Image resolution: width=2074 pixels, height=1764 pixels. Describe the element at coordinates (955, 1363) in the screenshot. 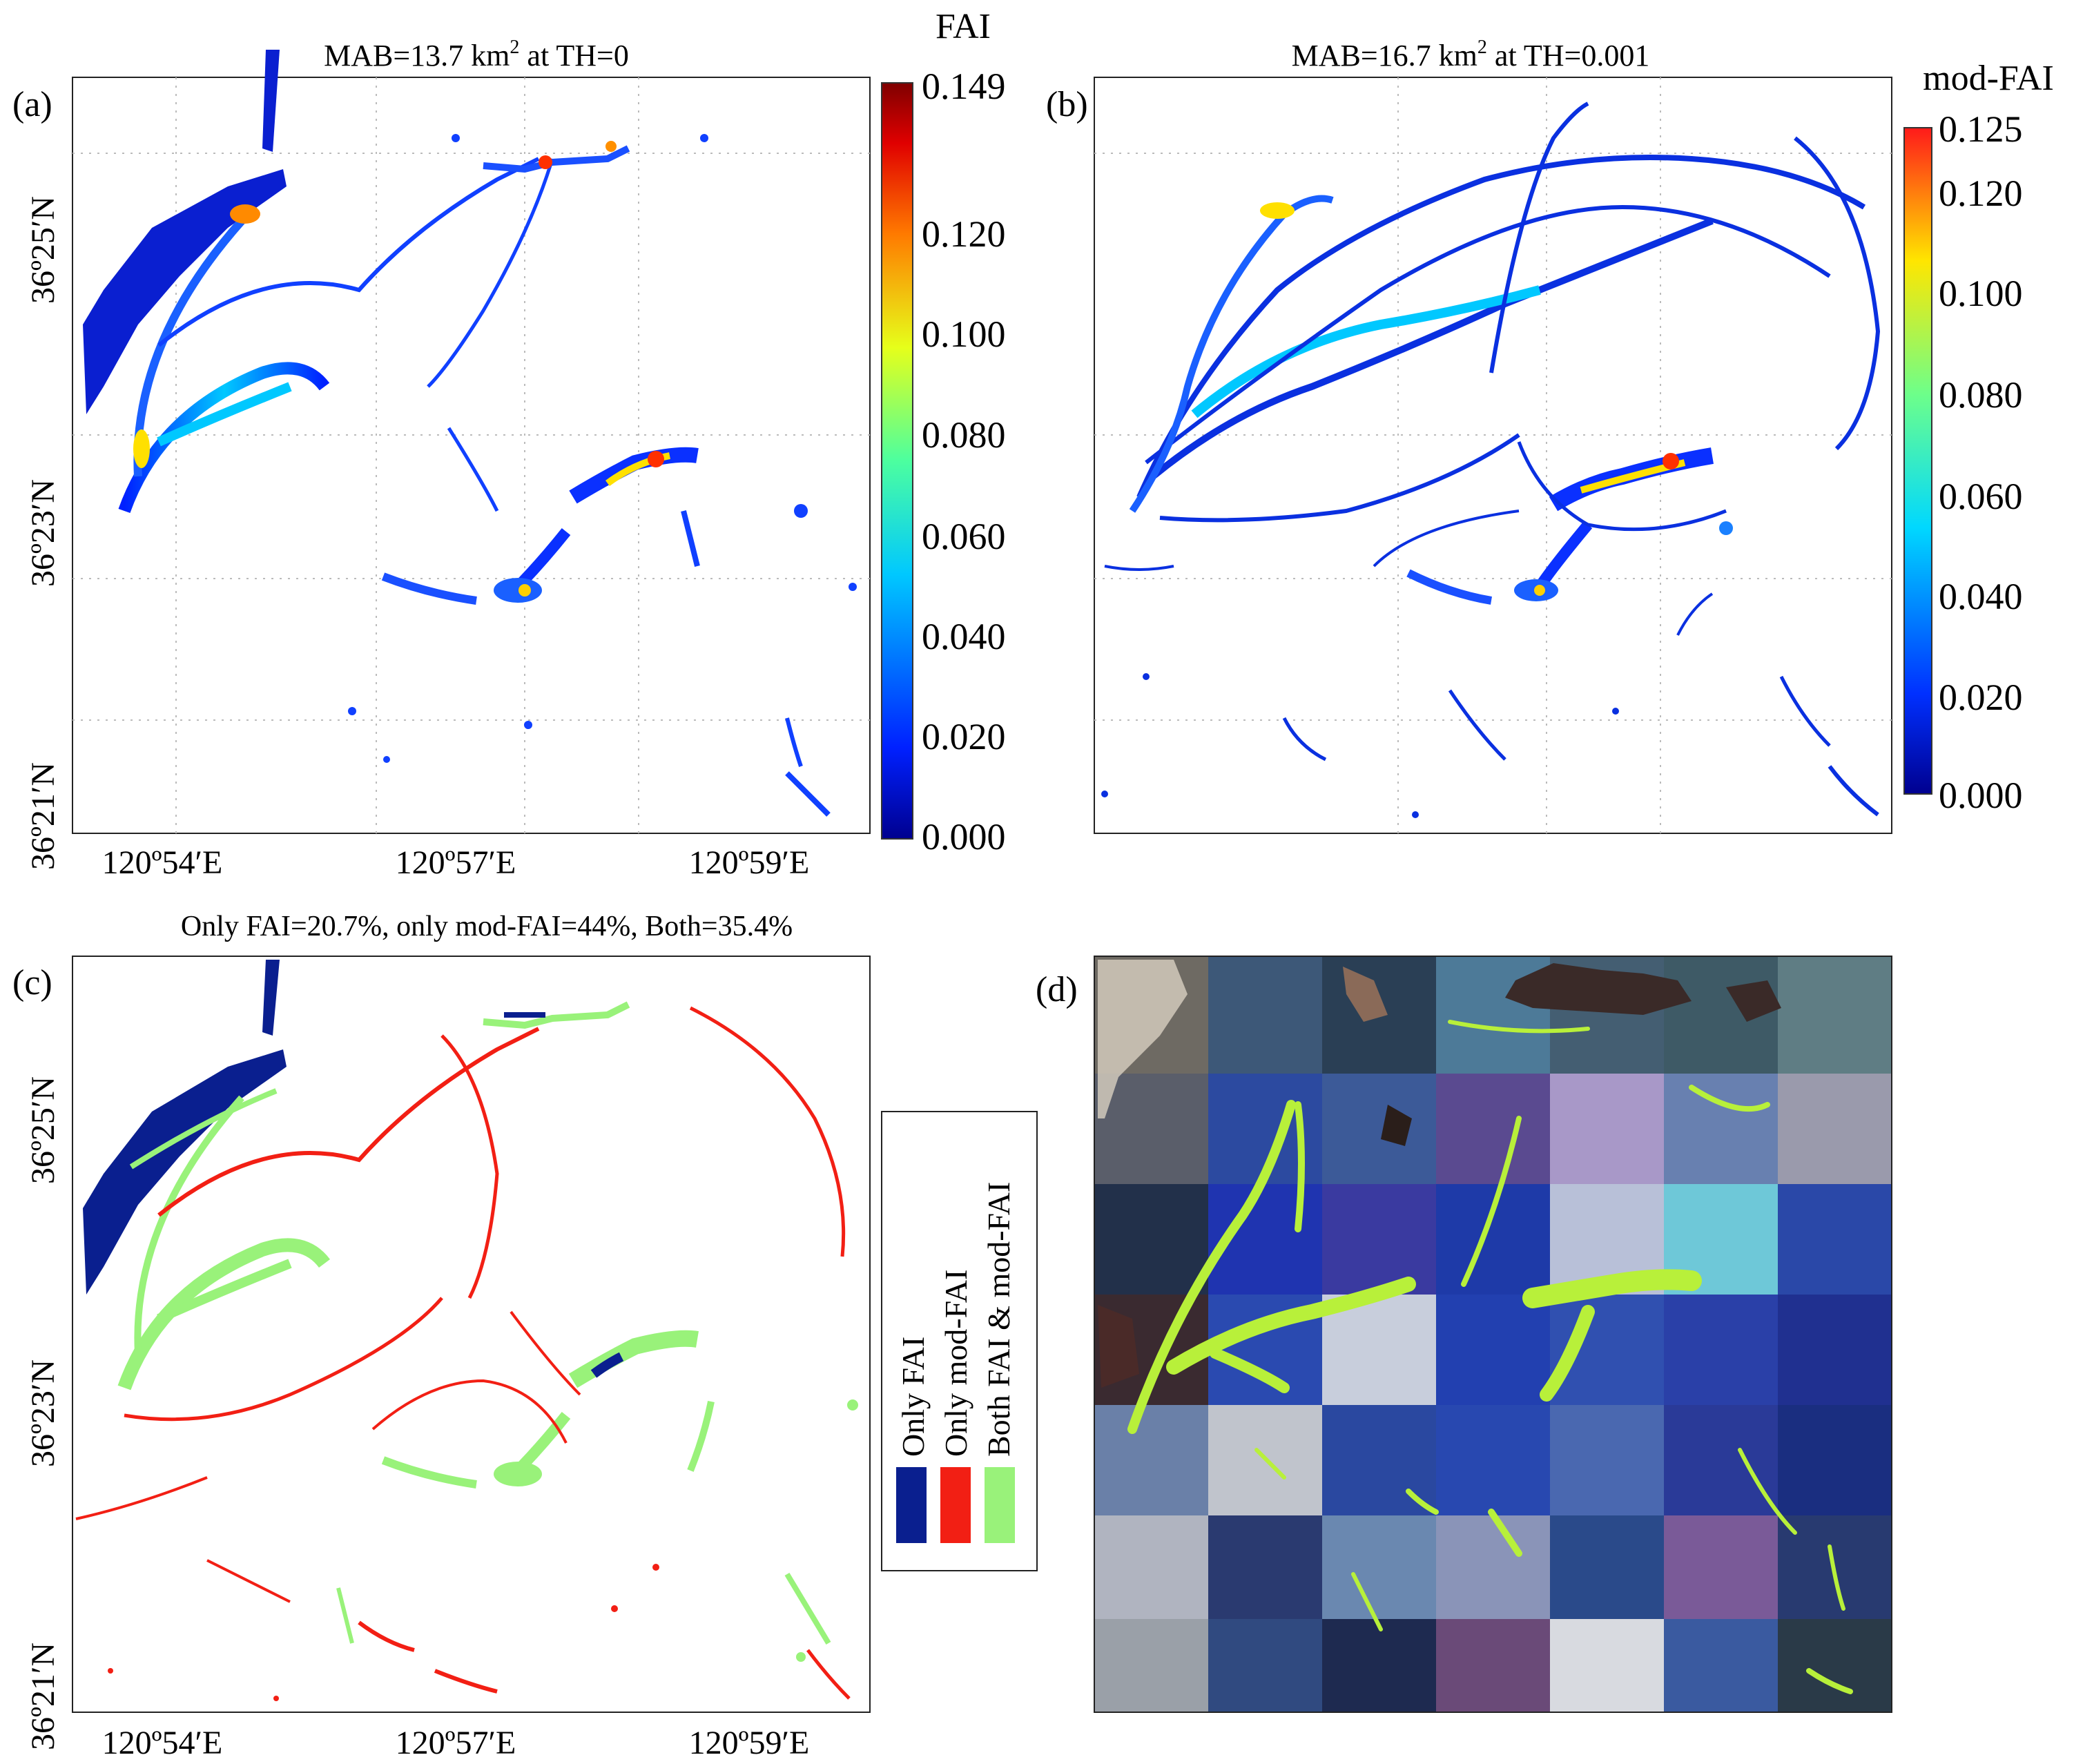

I see `legend-label-only-mod-fai: Only mod-FAI` at that location.